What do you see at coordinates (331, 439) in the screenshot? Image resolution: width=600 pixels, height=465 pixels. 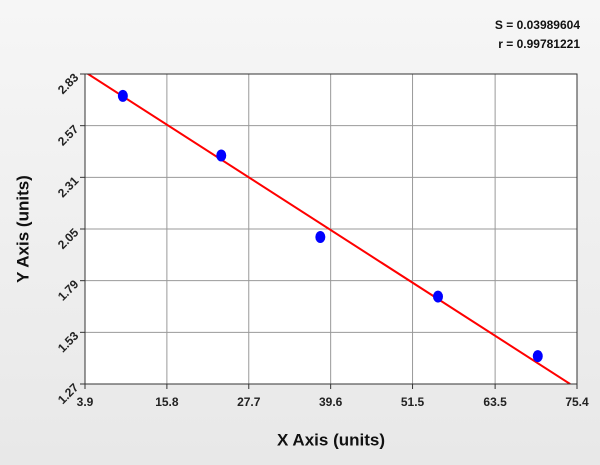 I see `x-axis-title: X Axis (units)` at bounding box center [331, 439].